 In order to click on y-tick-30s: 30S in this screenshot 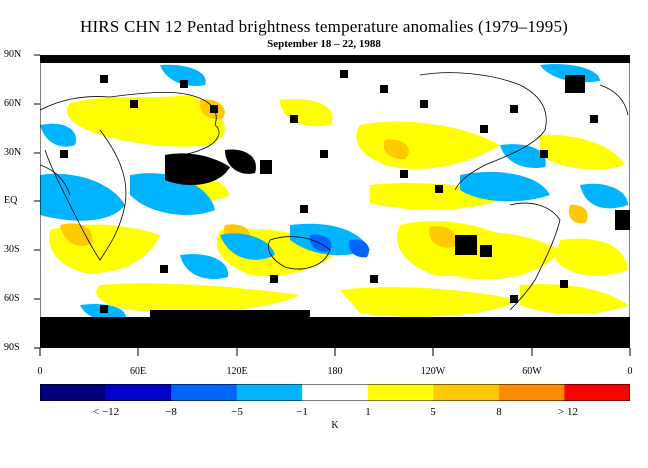, I will do `click(12, 249)`.